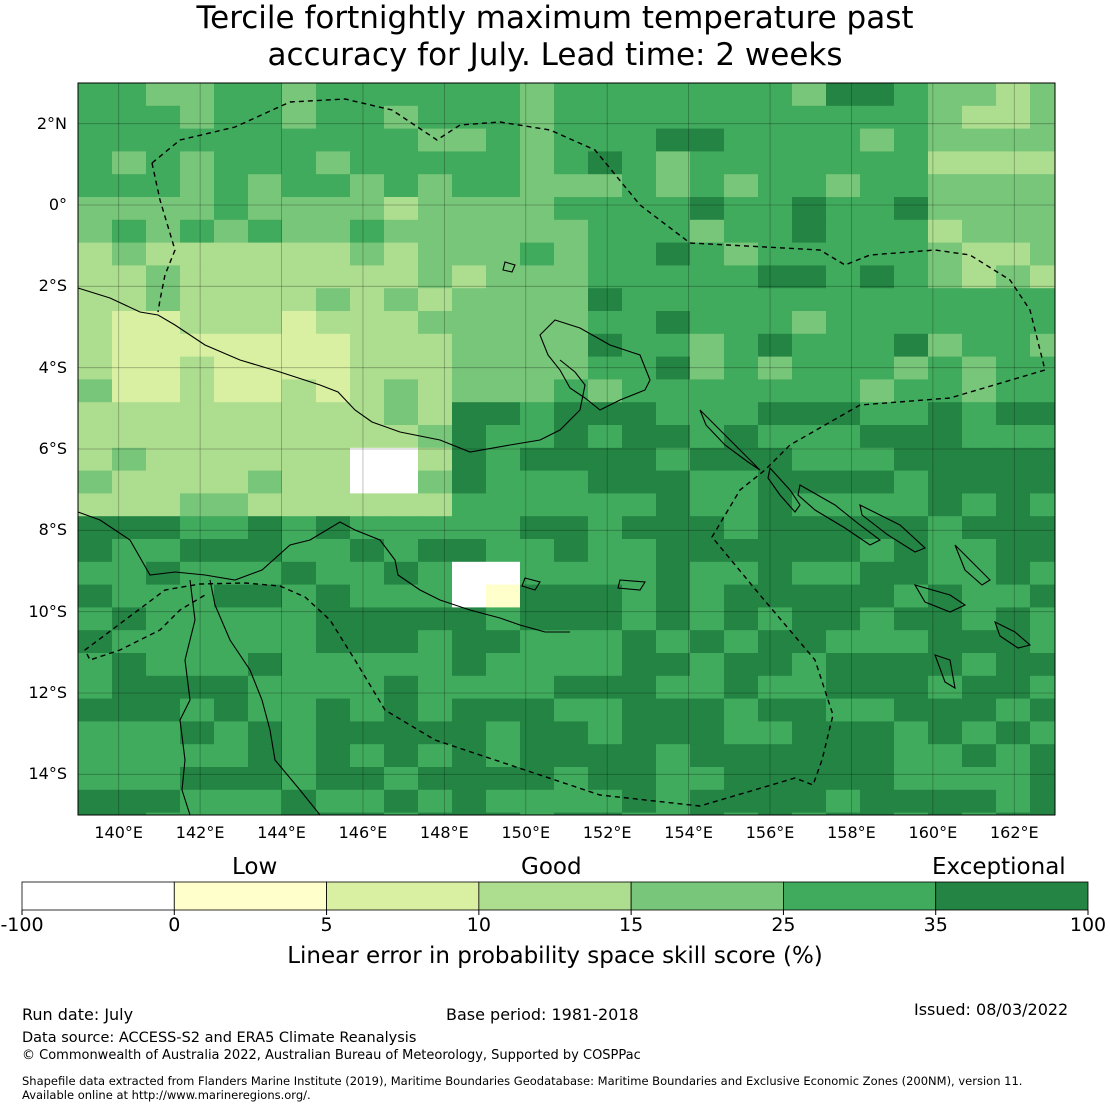 Image resolution: width=1110 pixels, height=1110 pixels. Describe the element at coordinates (542, 1014) in the screenshot. I see `base-period: Base period: 1981-2018` at that location.